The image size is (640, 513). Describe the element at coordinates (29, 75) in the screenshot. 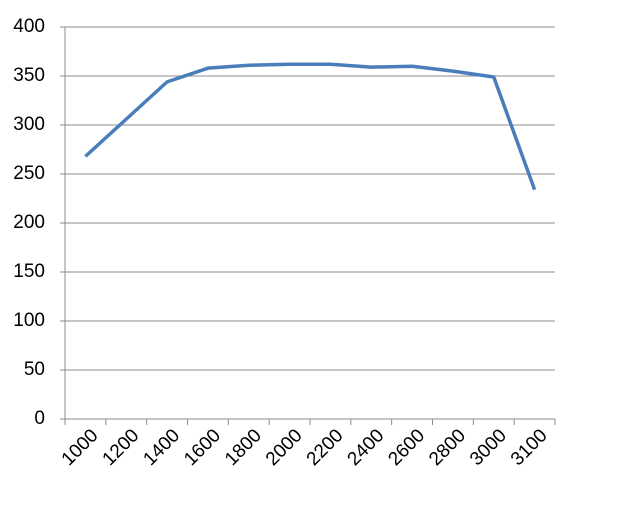

I see `y-tick-label: 350` at that location.